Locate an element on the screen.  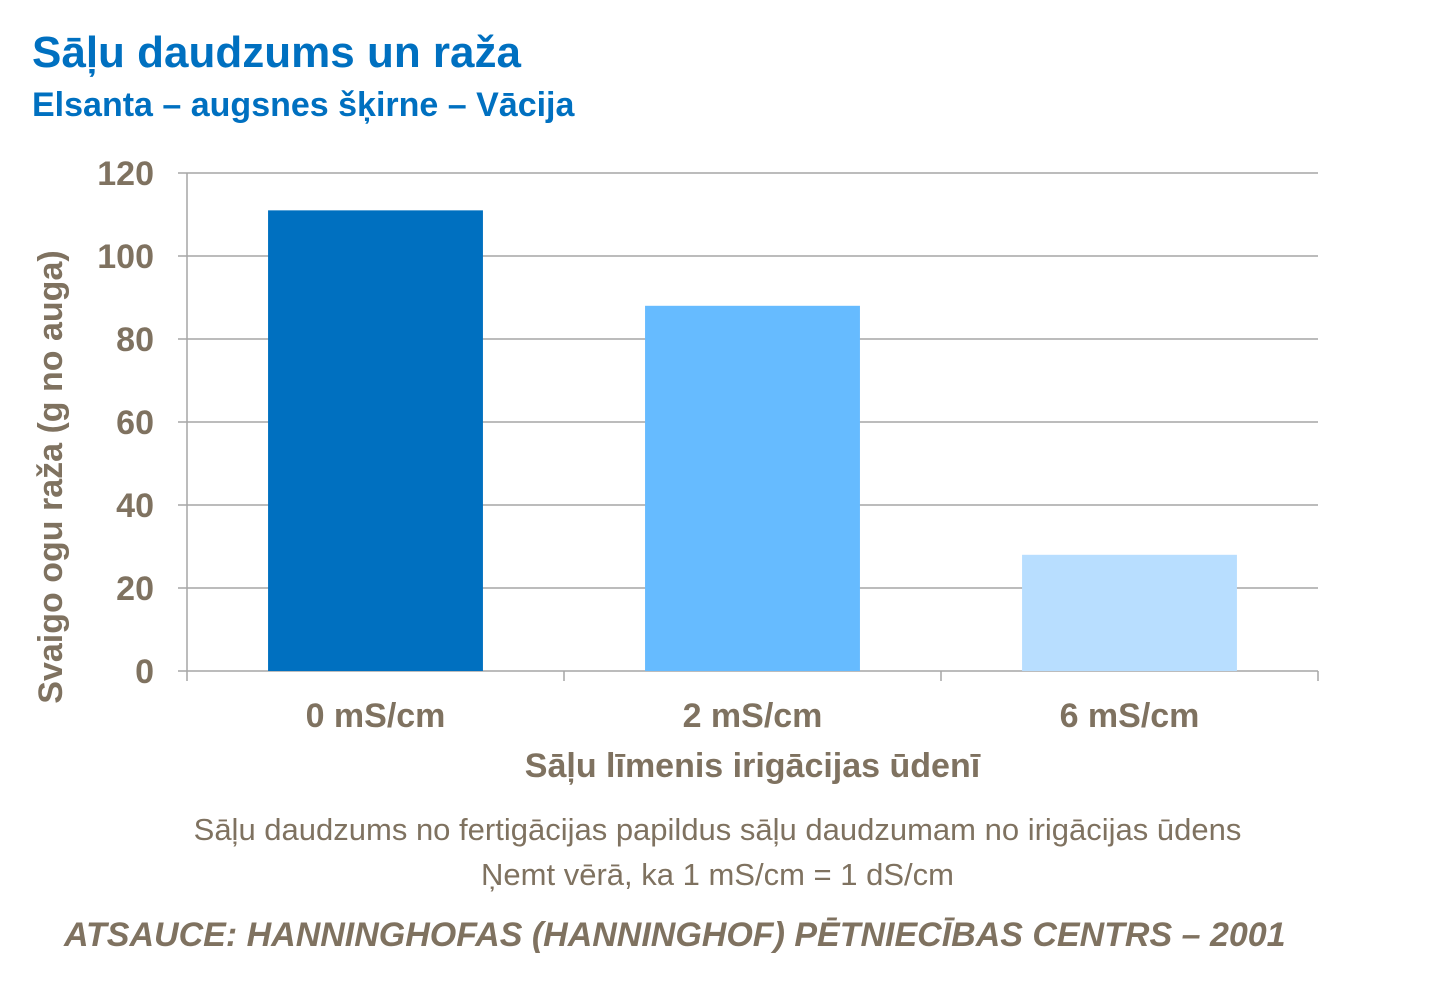
chart-title: Sāļu daudzums un raža is located at coordinates (276, 52).